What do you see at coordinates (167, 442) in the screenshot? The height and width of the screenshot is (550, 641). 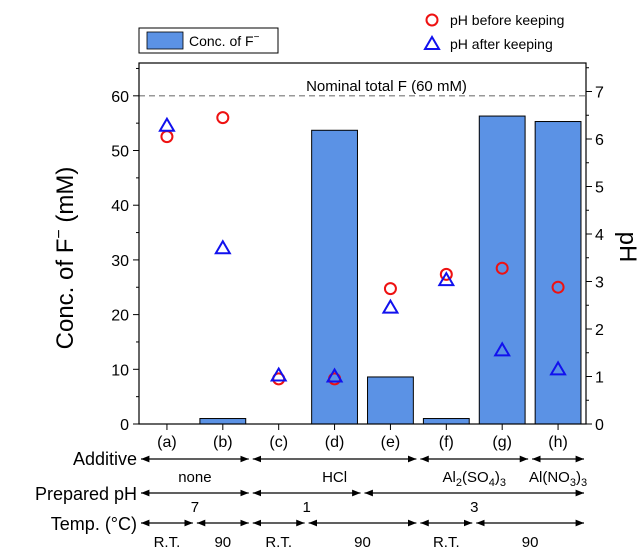 I see `x-tick-label: (a)` at bounding box center [167, 442].